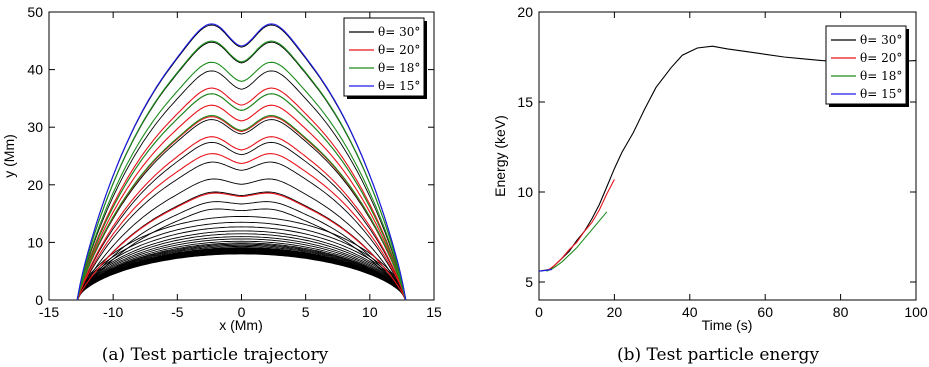  I want to click on a-xtick-label: 5, so click(306, 312).